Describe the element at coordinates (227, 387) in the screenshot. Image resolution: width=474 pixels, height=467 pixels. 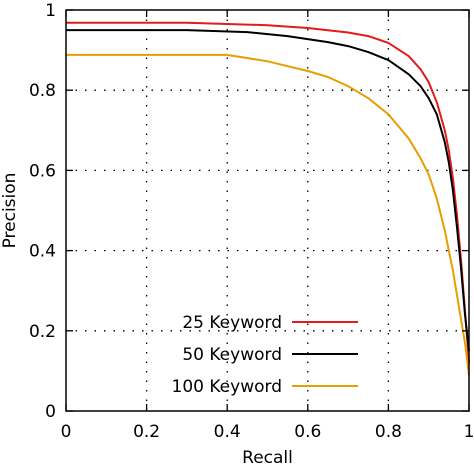
I see `legend-label-100-keyword: 100 Keyword` at that location.